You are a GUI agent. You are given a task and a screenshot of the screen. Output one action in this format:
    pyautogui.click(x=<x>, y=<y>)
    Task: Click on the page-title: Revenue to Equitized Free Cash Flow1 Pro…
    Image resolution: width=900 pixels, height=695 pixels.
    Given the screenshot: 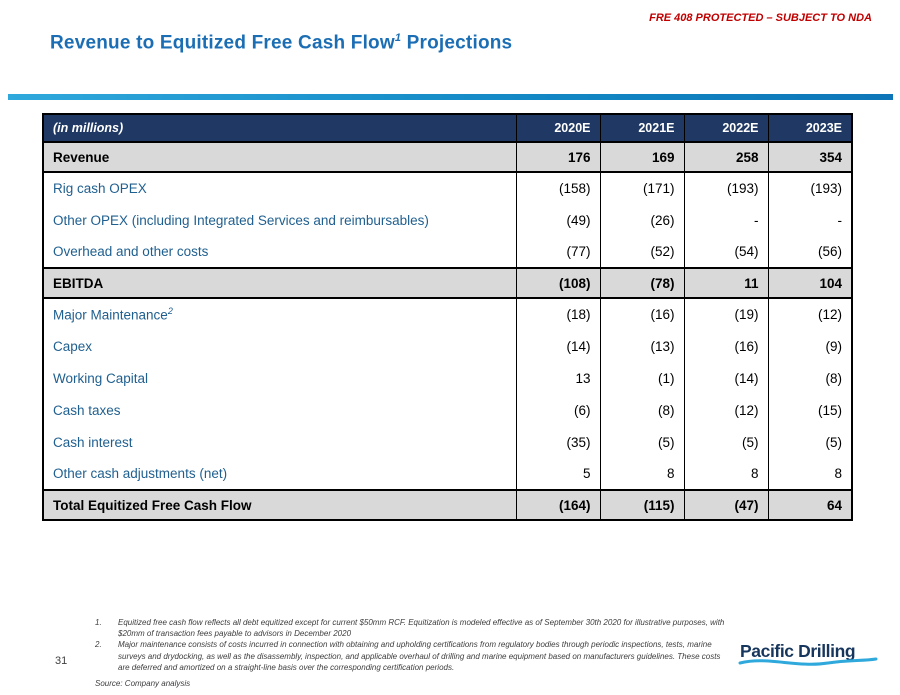 What is the action you would take?
    pyautogui.click(x=281, y=43)
    